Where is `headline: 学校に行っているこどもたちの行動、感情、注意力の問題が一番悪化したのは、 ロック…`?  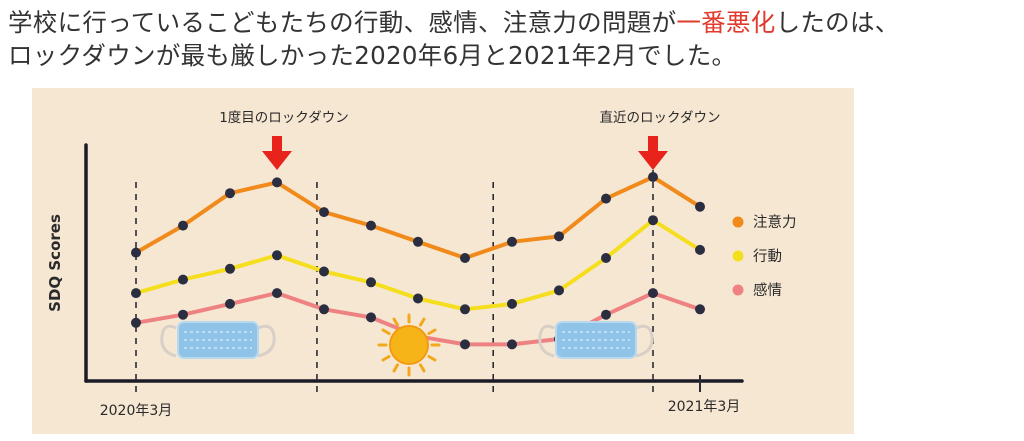
headline: 学校に行っているこどもたちの行動、感情、注意力の問題が一番悪化したのは、 ロック… is located at coordinates (513, 39).